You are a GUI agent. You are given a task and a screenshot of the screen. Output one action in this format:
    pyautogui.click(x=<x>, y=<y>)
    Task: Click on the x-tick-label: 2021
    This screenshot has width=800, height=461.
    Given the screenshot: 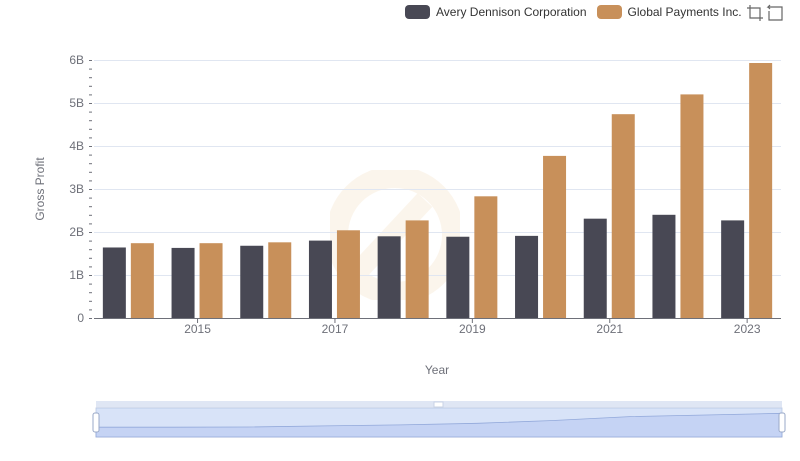 What is the action you would take?
    pyautogui.click(x=609, y=329)
    